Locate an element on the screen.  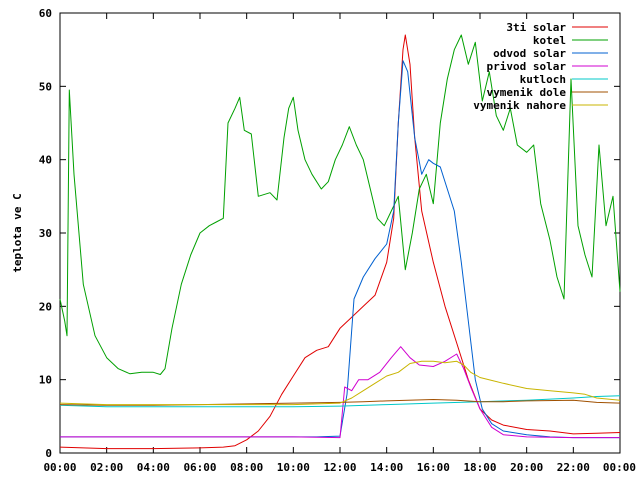
x-tick-label: 06:00 is located at coordinates (199, 467).